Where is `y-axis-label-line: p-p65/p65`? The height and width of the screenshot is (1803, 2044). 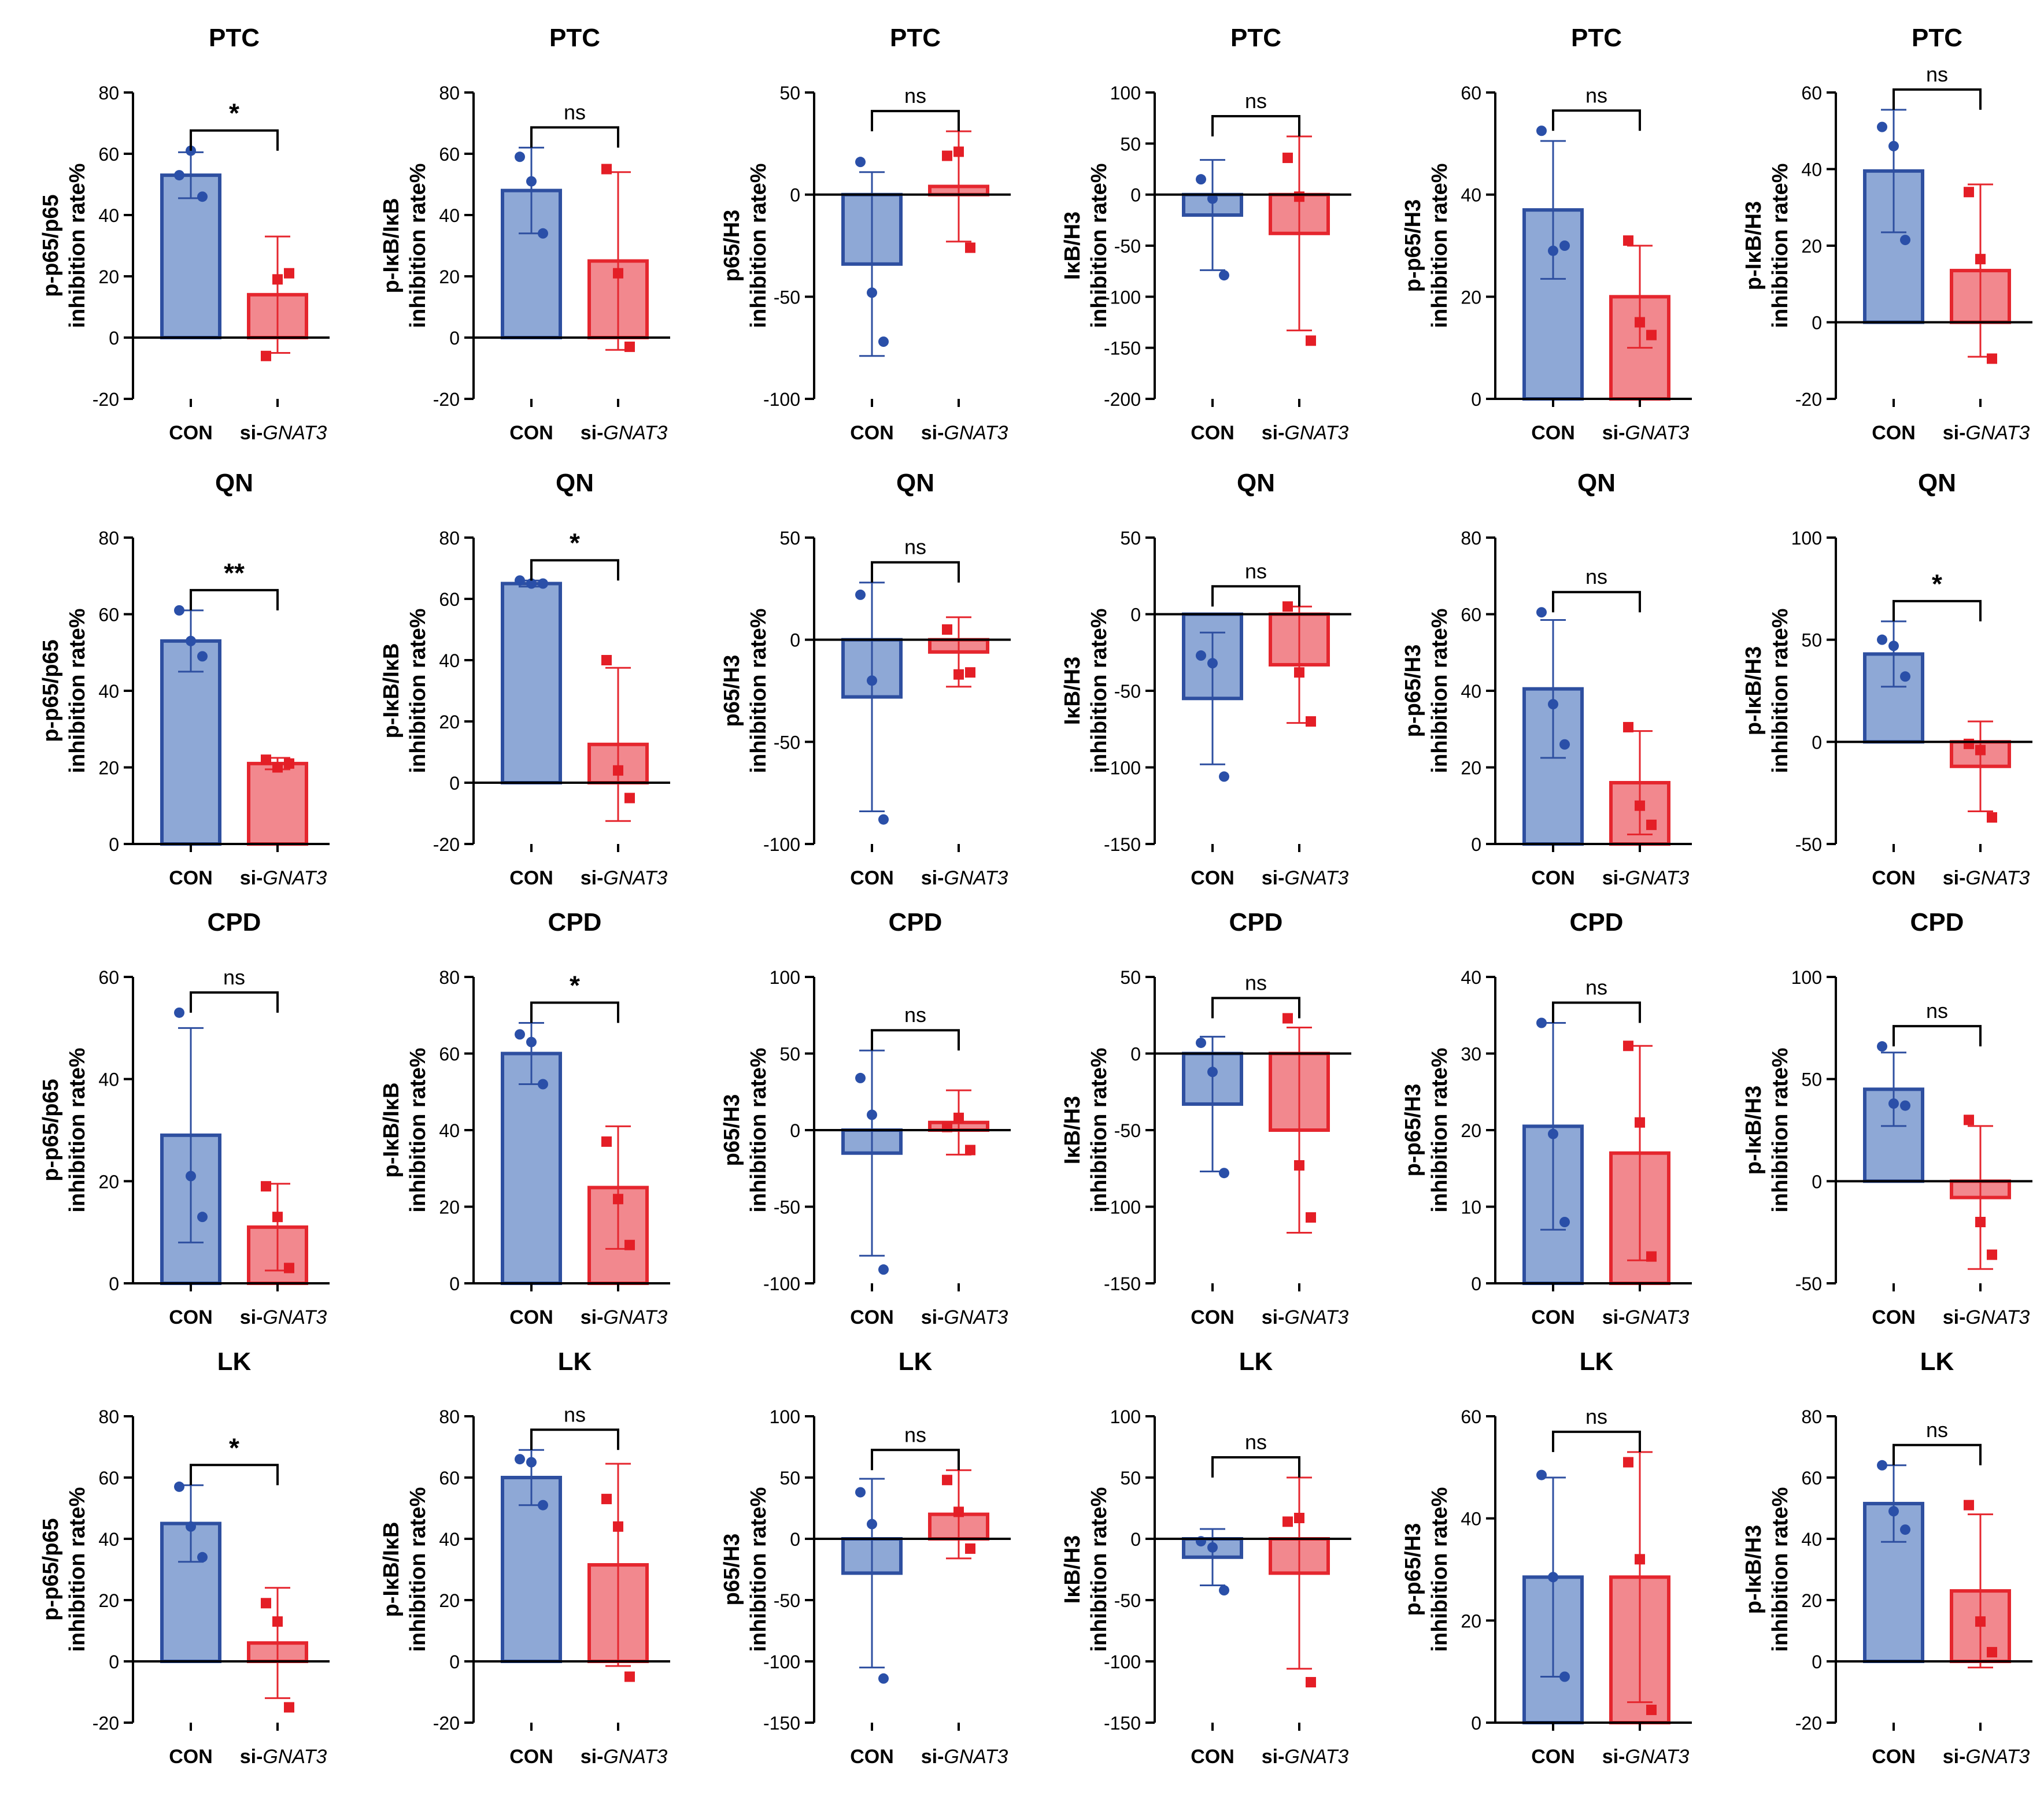
y-axis-label-line: p-p65/p65 is located at coordinates (51, 1130).